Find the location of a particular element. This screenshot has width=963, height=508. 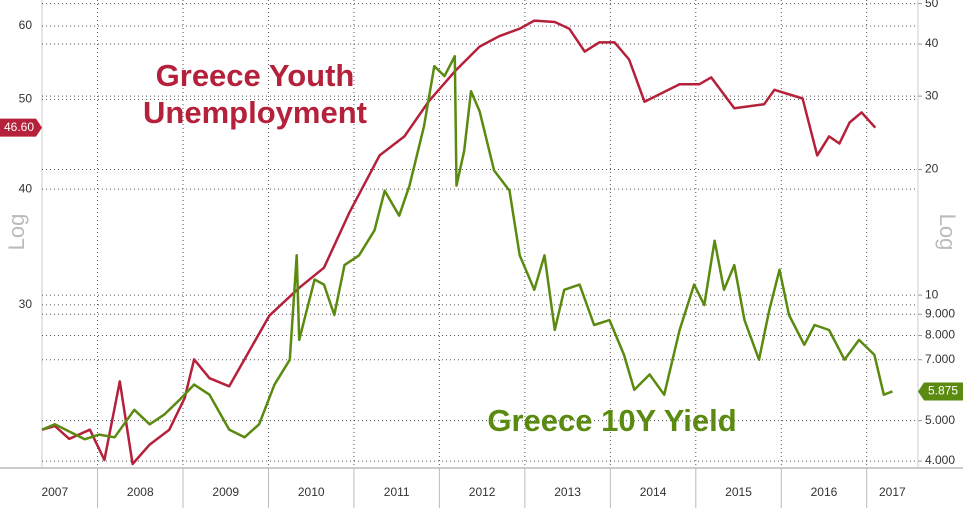

y-tick-label: 50 is located at coordinates (26, 98).